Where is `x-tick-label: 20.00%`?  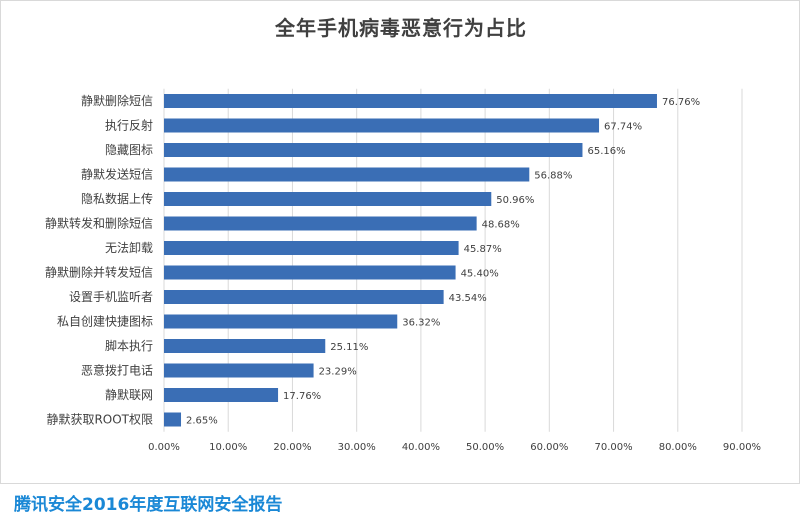
x-tick-label: 20.00% is located at coordinates (292, 447).